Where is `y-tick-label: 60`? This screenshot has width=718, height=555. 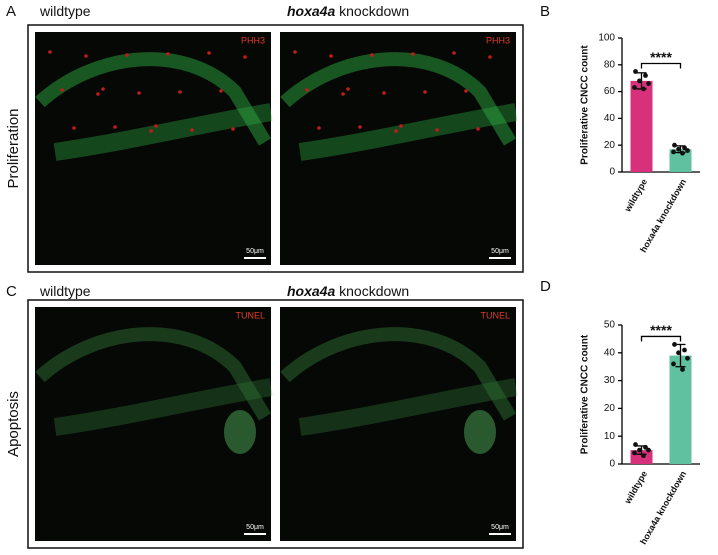
y-tick-label: 60 is located at coordinates (610, 91).